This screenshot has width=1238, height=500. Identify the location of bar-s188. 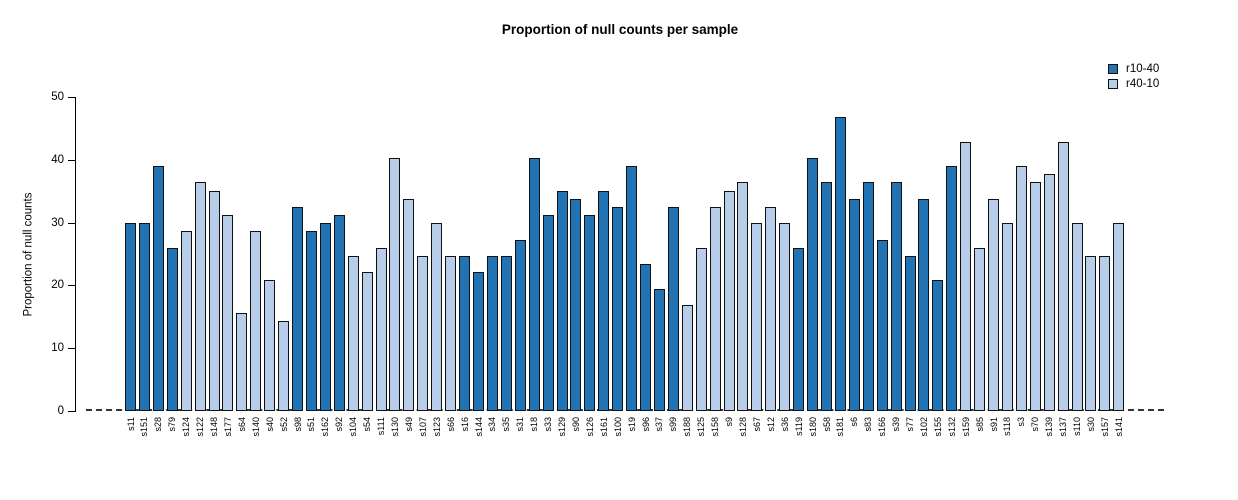
(687, 357).